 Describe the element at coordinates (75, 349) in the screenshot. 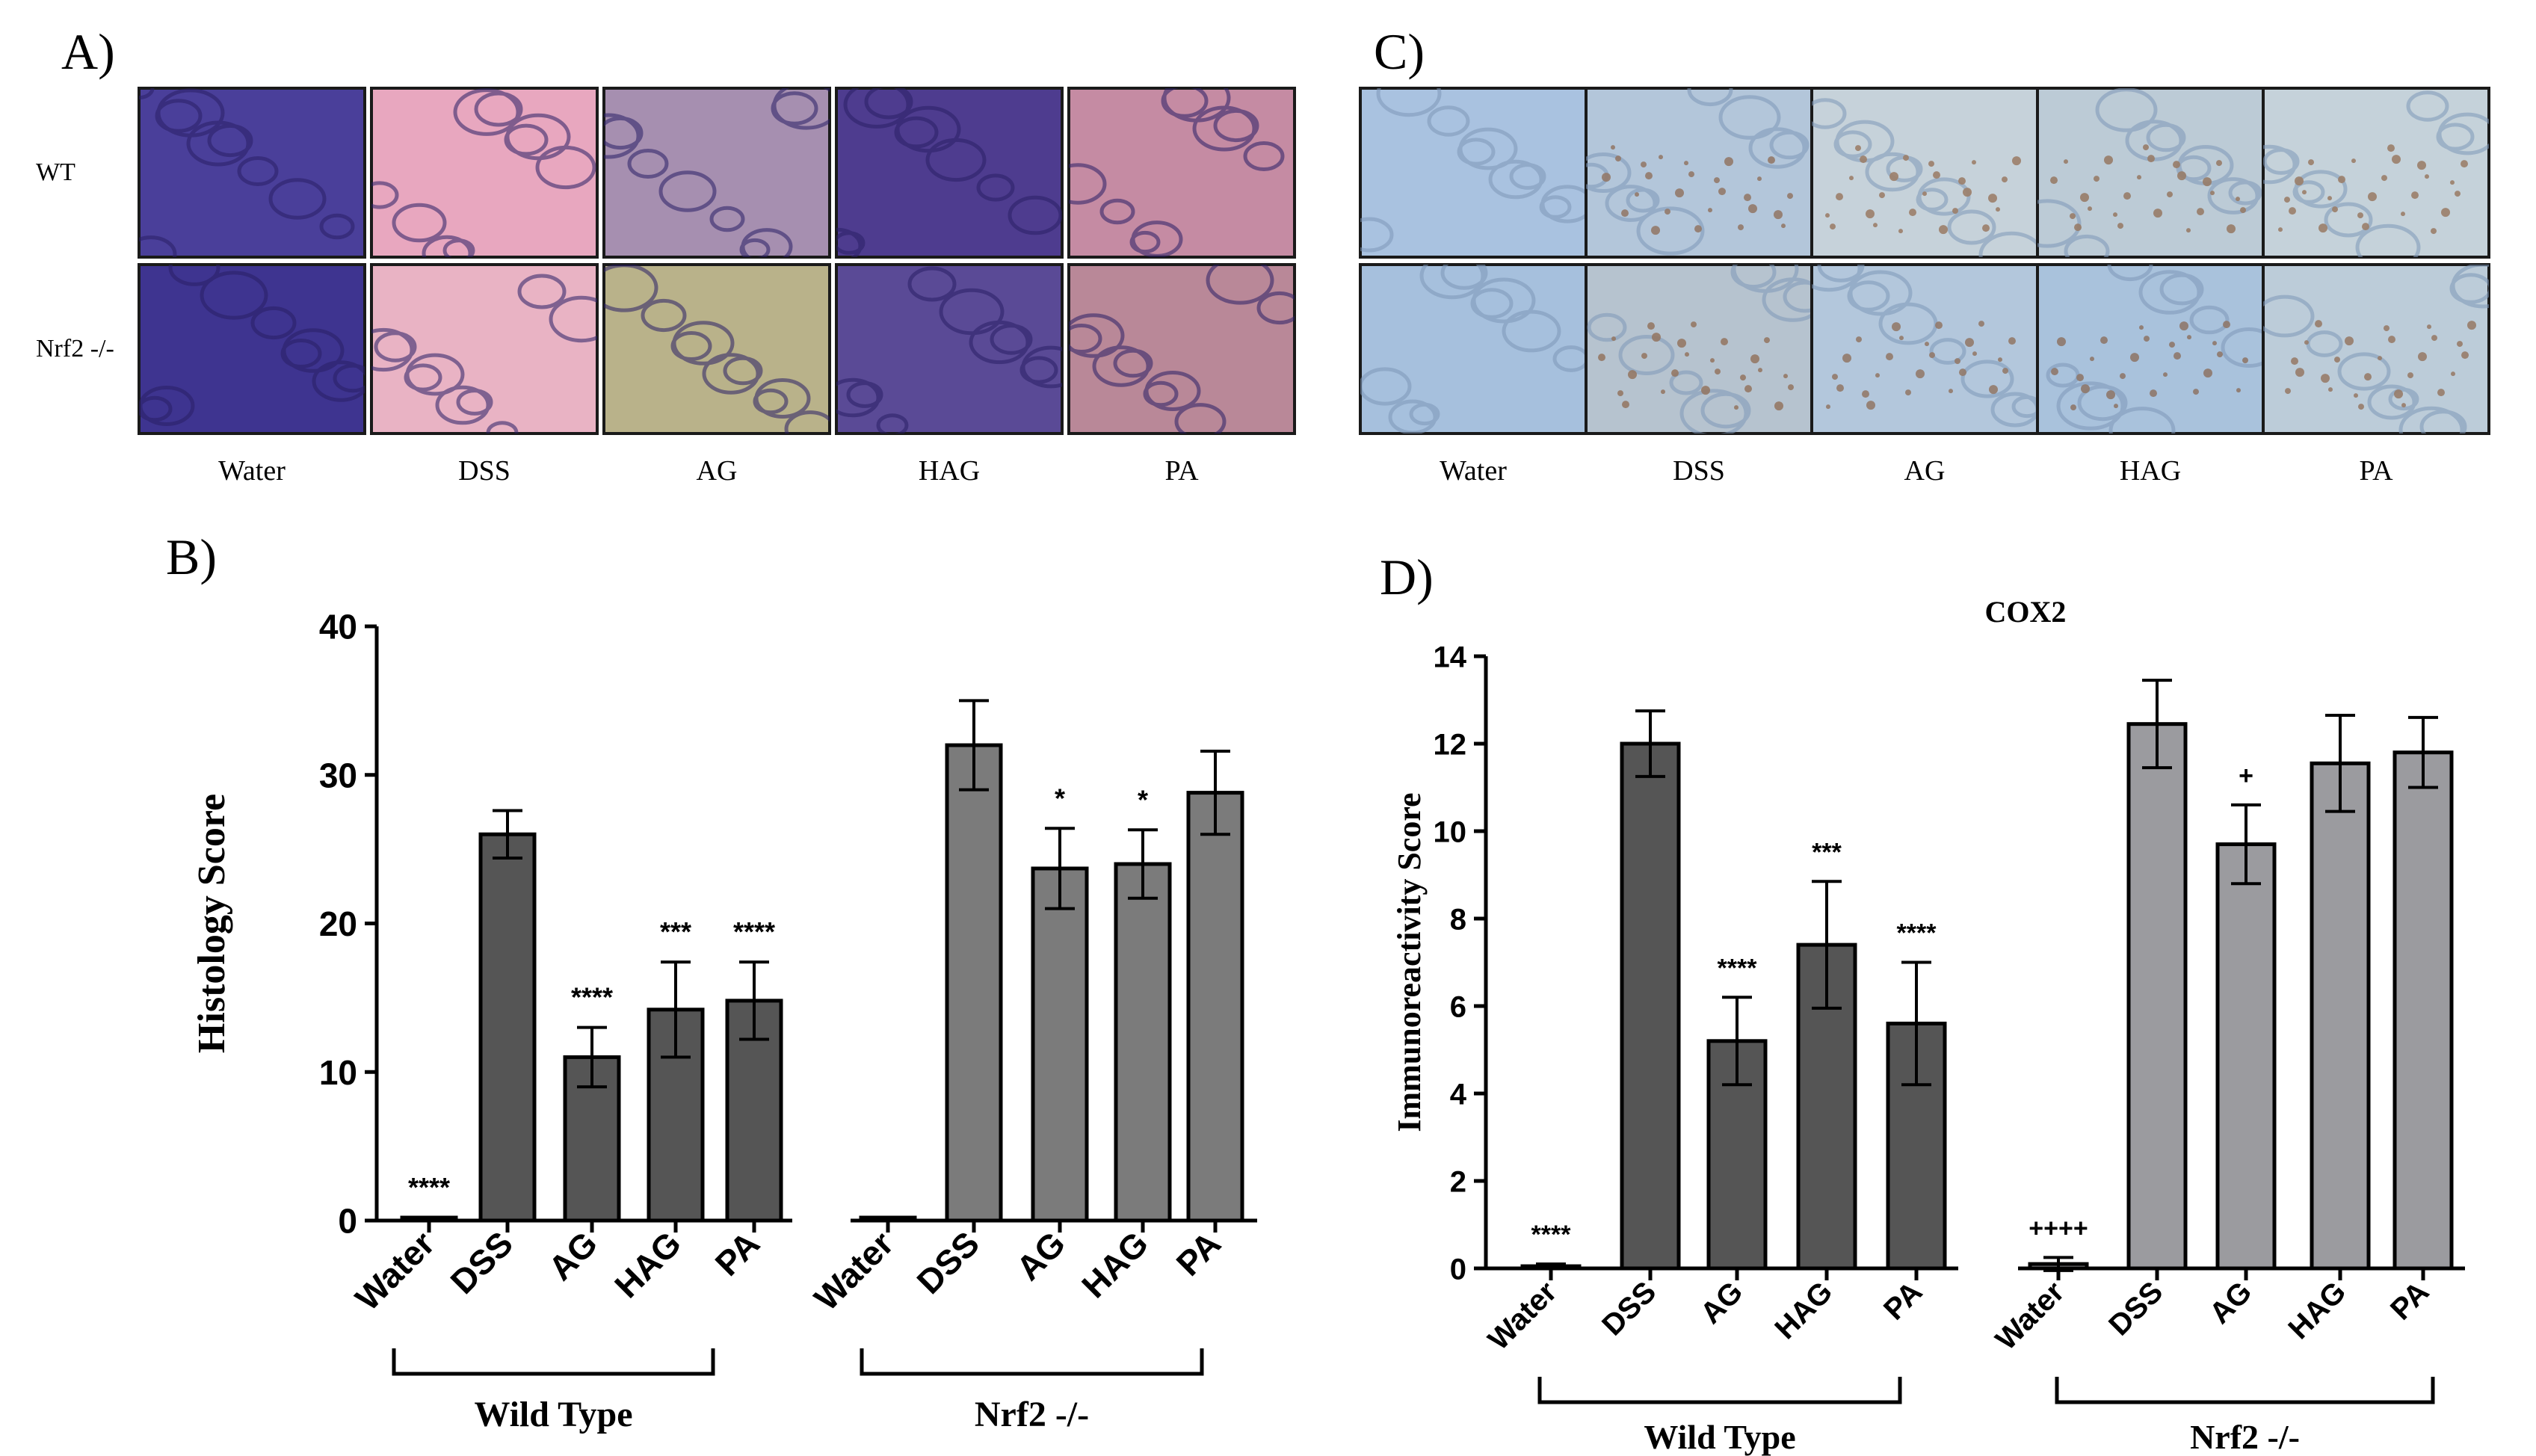

I see `row-label-nrf2: Nrf2 -/-` at that location.